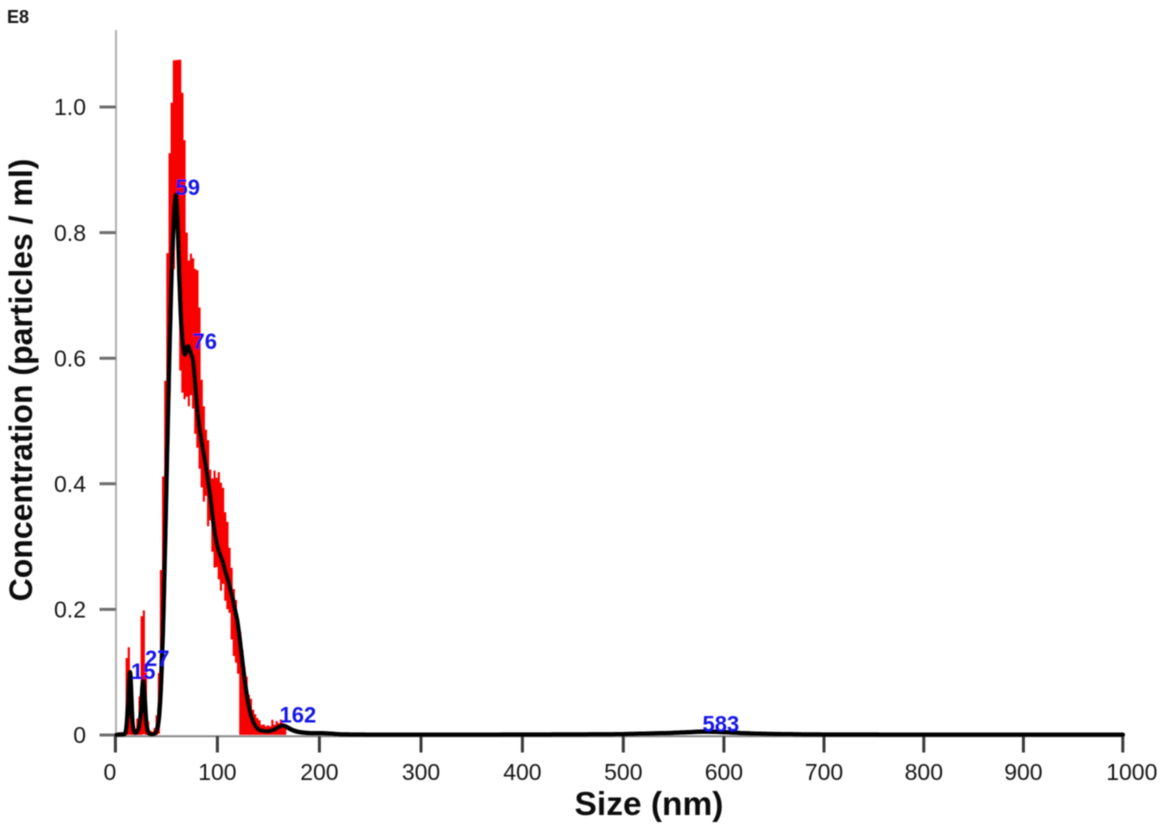 The height and width of the screenshot is (828, 1165). I want to click on svg-text: 0.4, so click(70, 484).